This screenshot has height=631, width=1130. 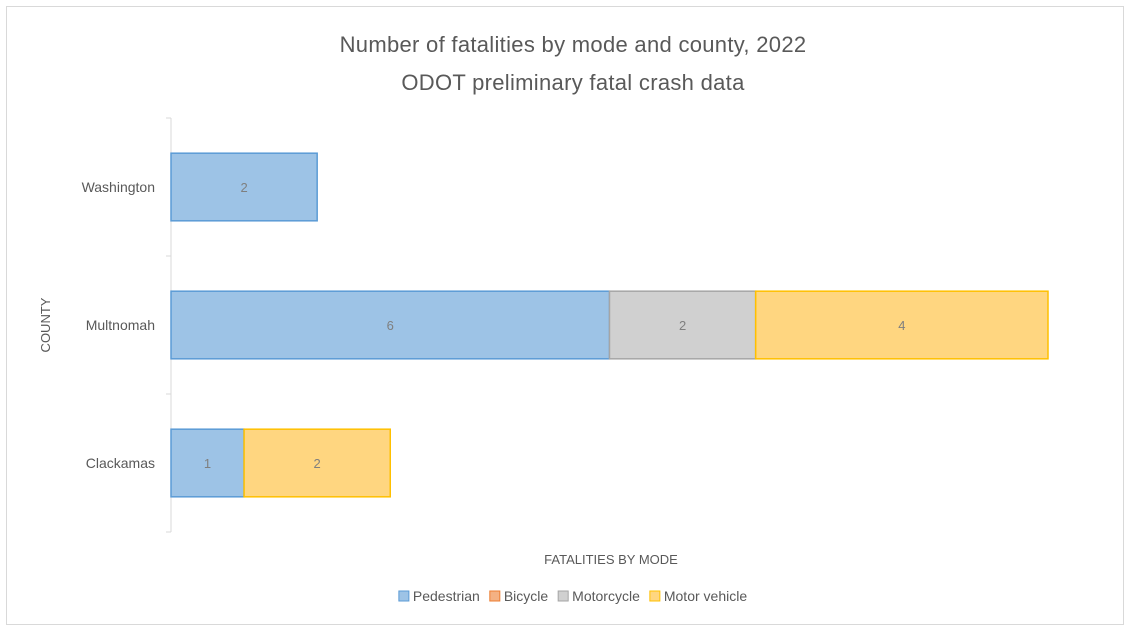 I want to click on legend-swatch-motorcycle, so click(x=563, y=596).